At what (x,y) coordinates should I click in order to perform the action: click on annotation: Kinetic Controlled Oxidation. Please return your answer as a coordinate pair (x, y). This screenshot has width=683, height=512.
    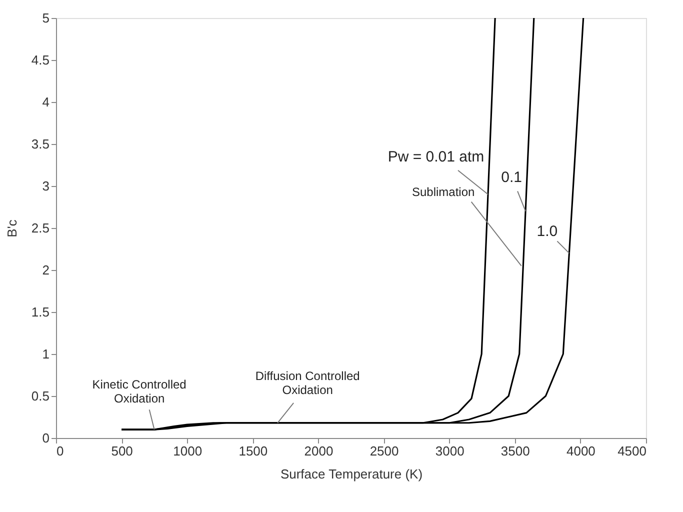
    Looking at the image, I should click on (139, 392).